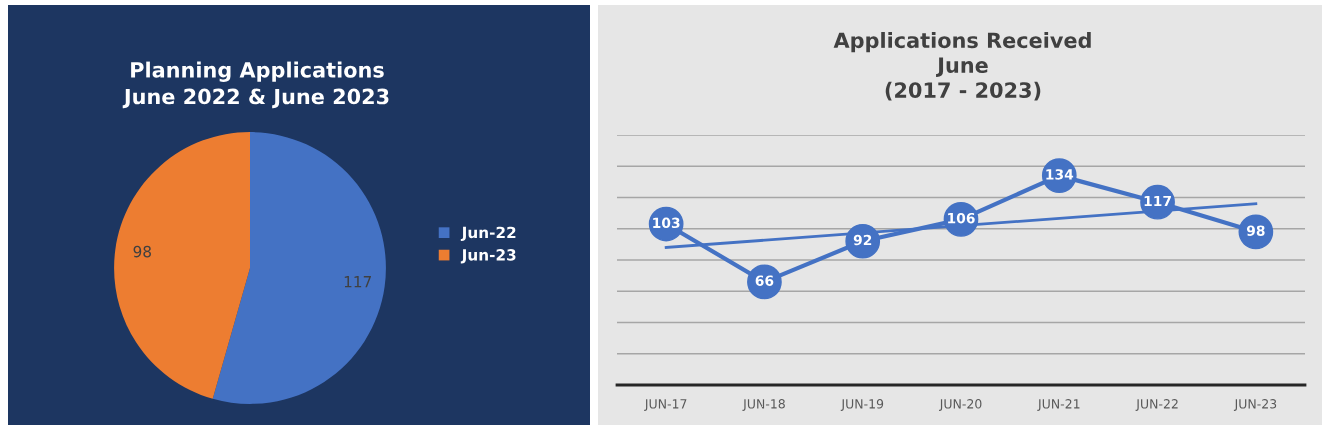 This screenshot has width=1326, height=427. I want to click on data-label: 103, so click(666, 223).